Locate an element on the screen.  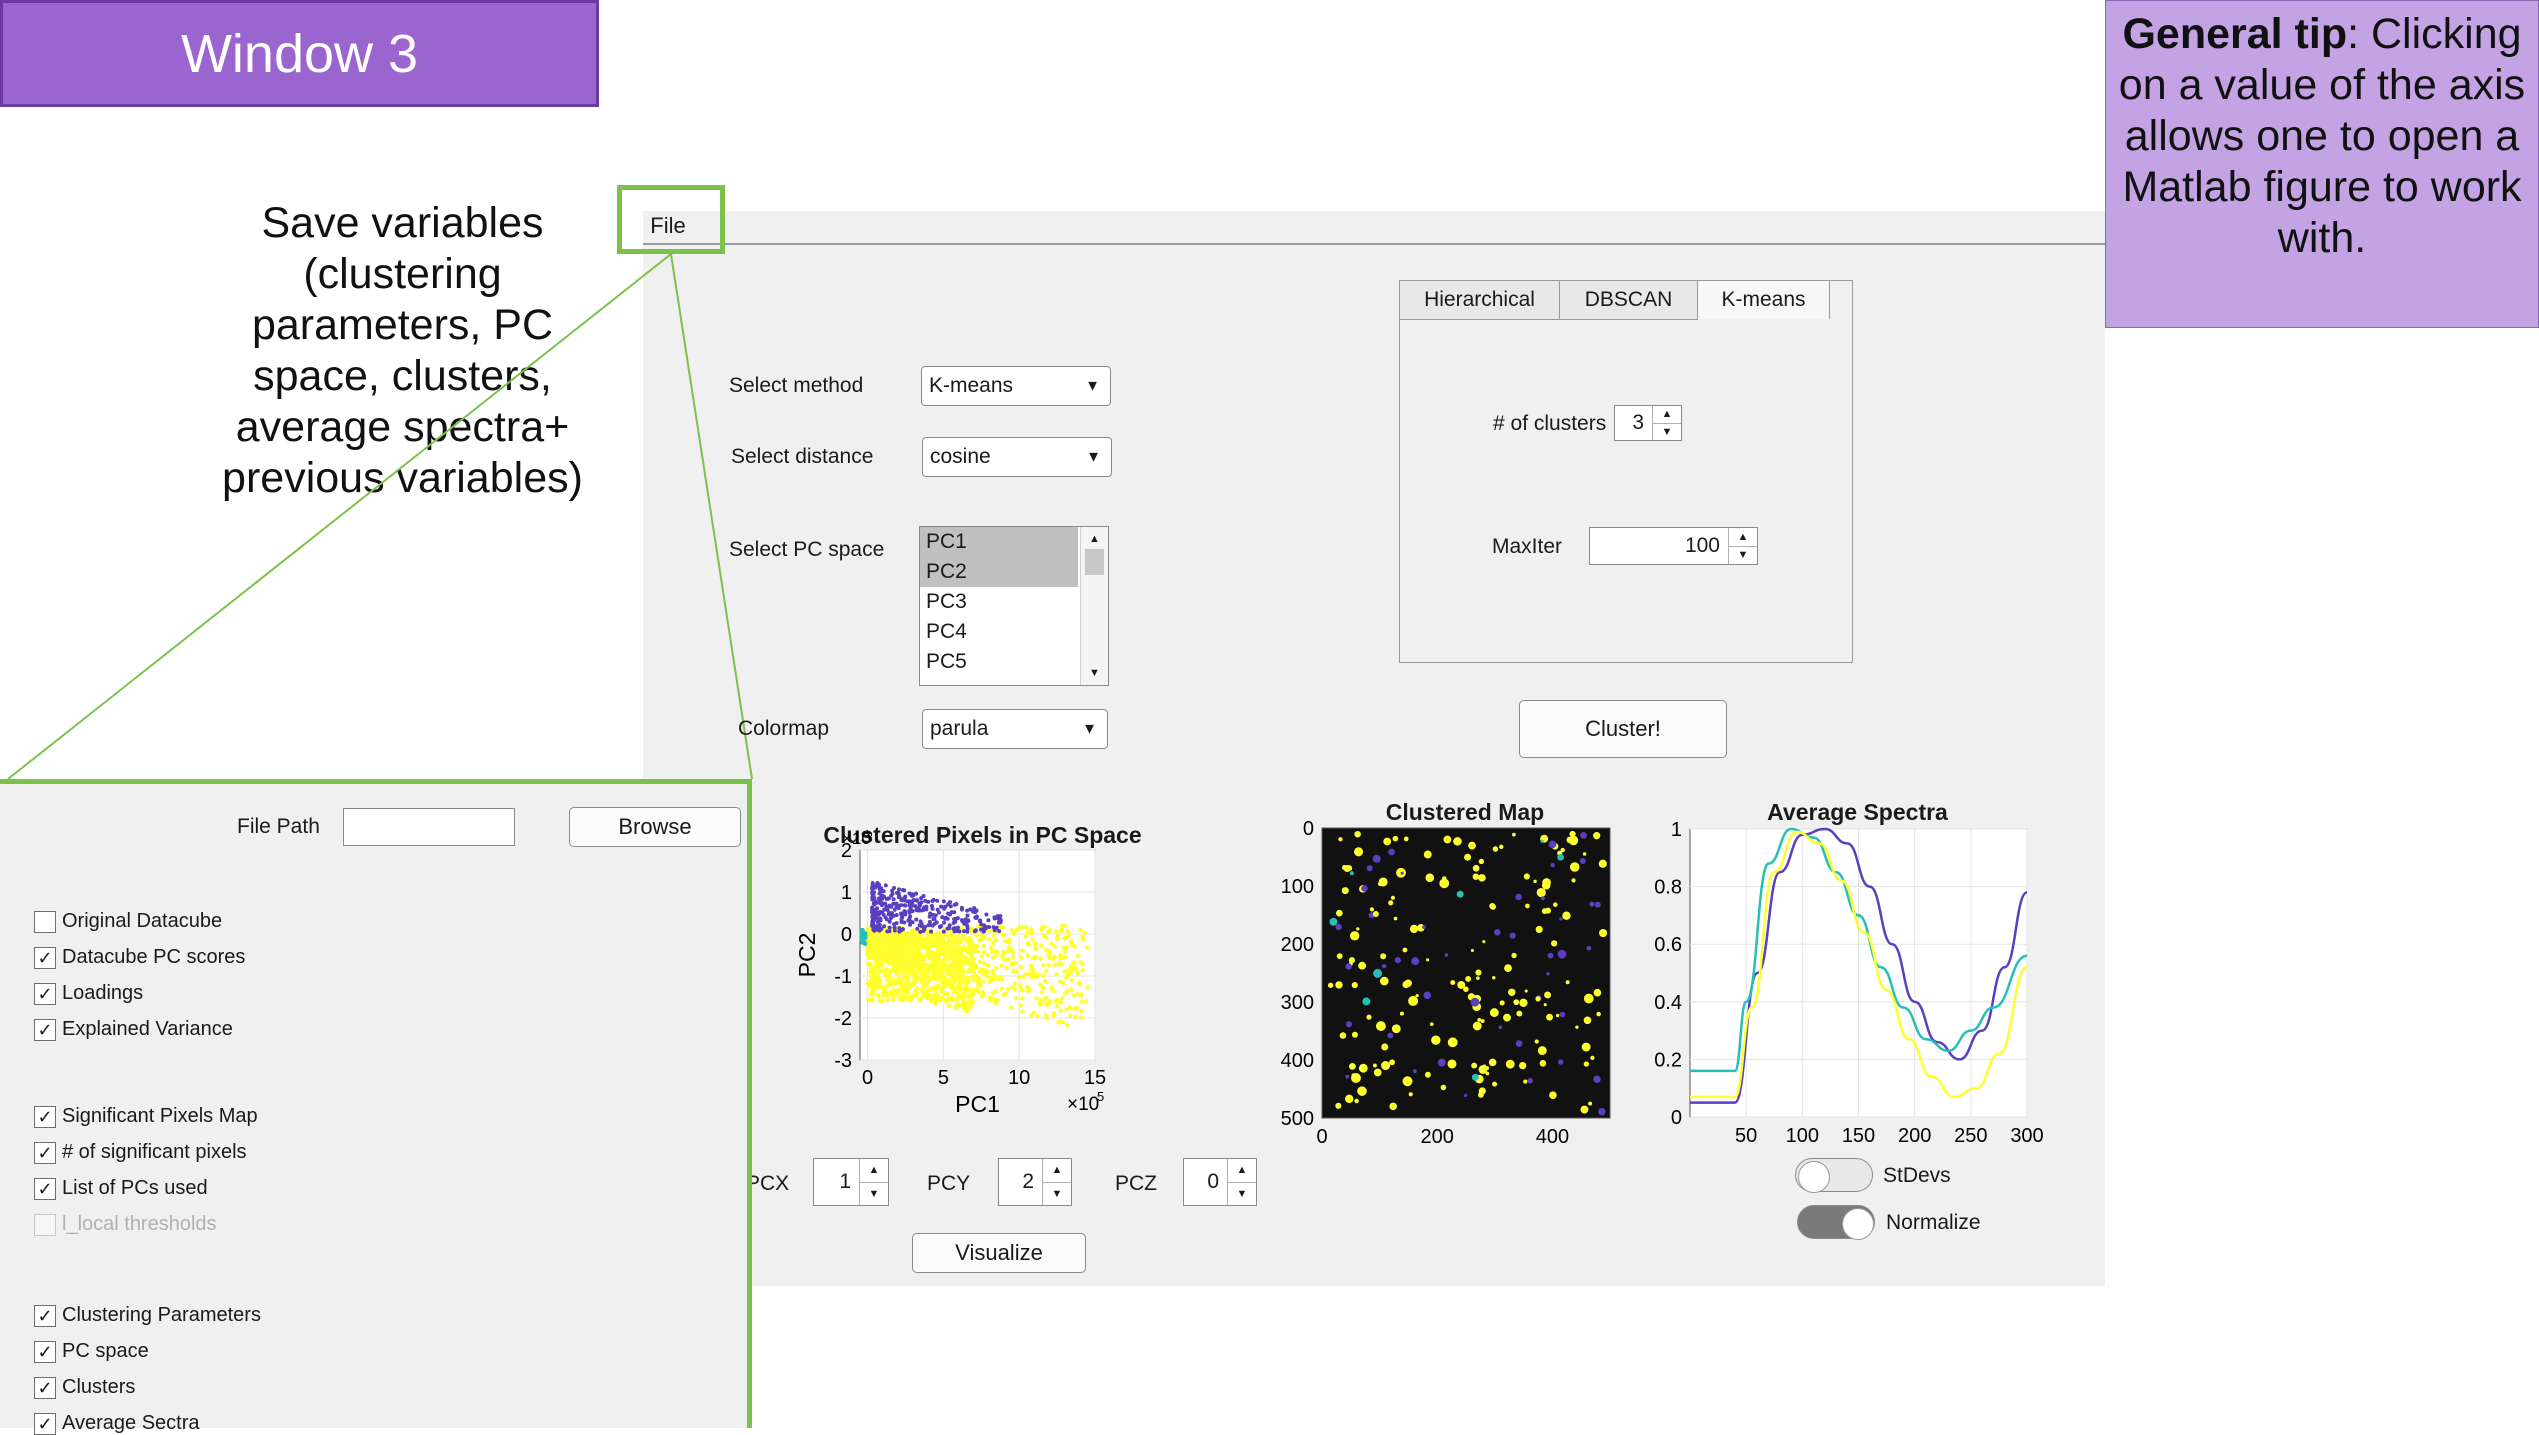
pc-list-item: PC4 is located at coordinates (946, 631).